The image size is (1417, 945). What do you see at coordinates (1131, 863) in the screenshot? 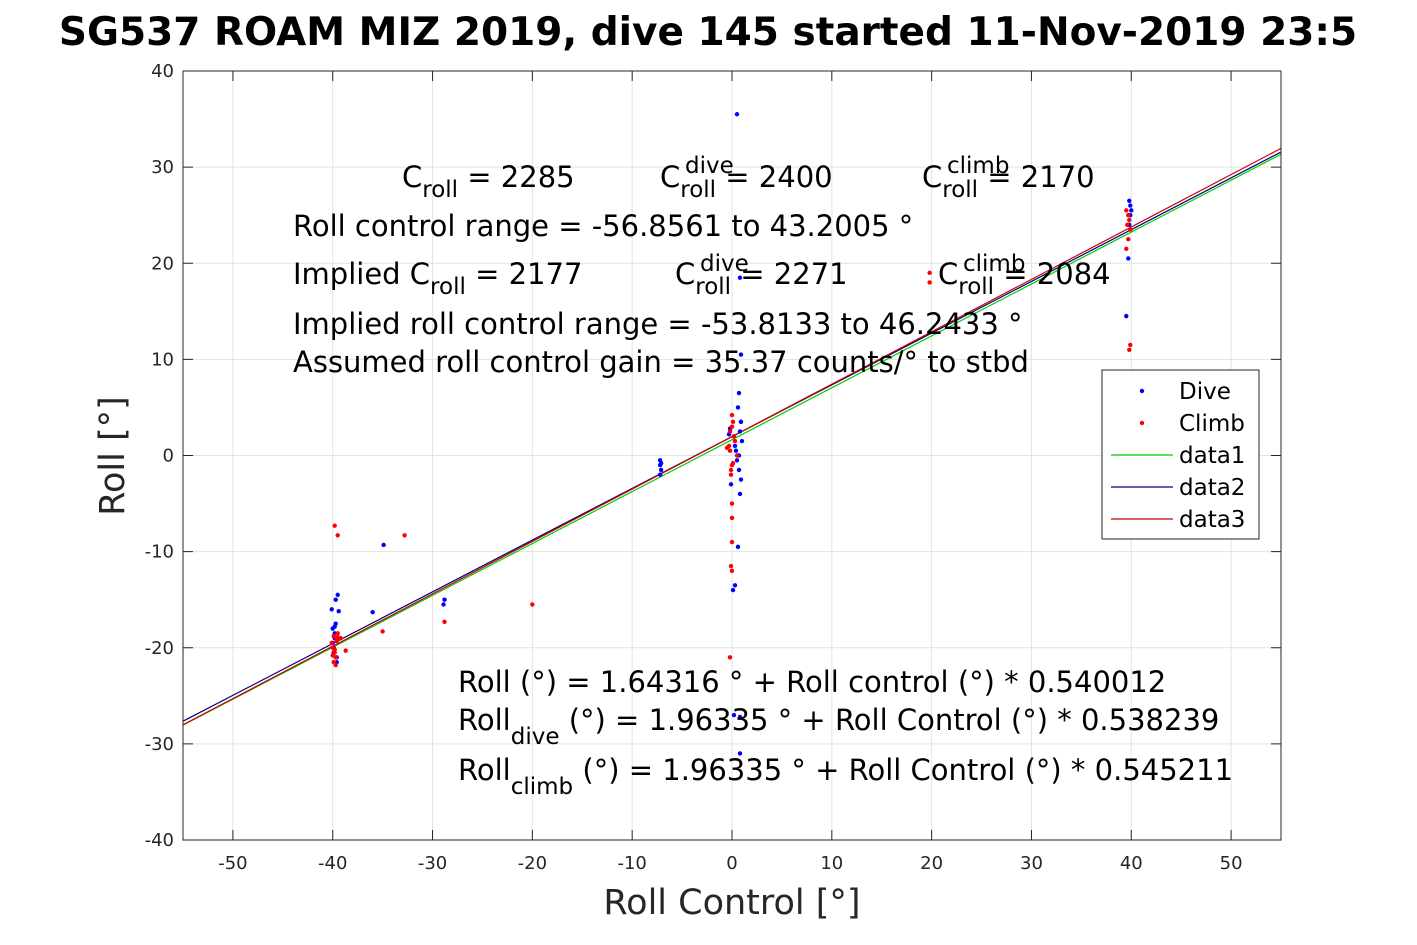
I see `x-tick-label: 40` at bounding box center [1131, 863].